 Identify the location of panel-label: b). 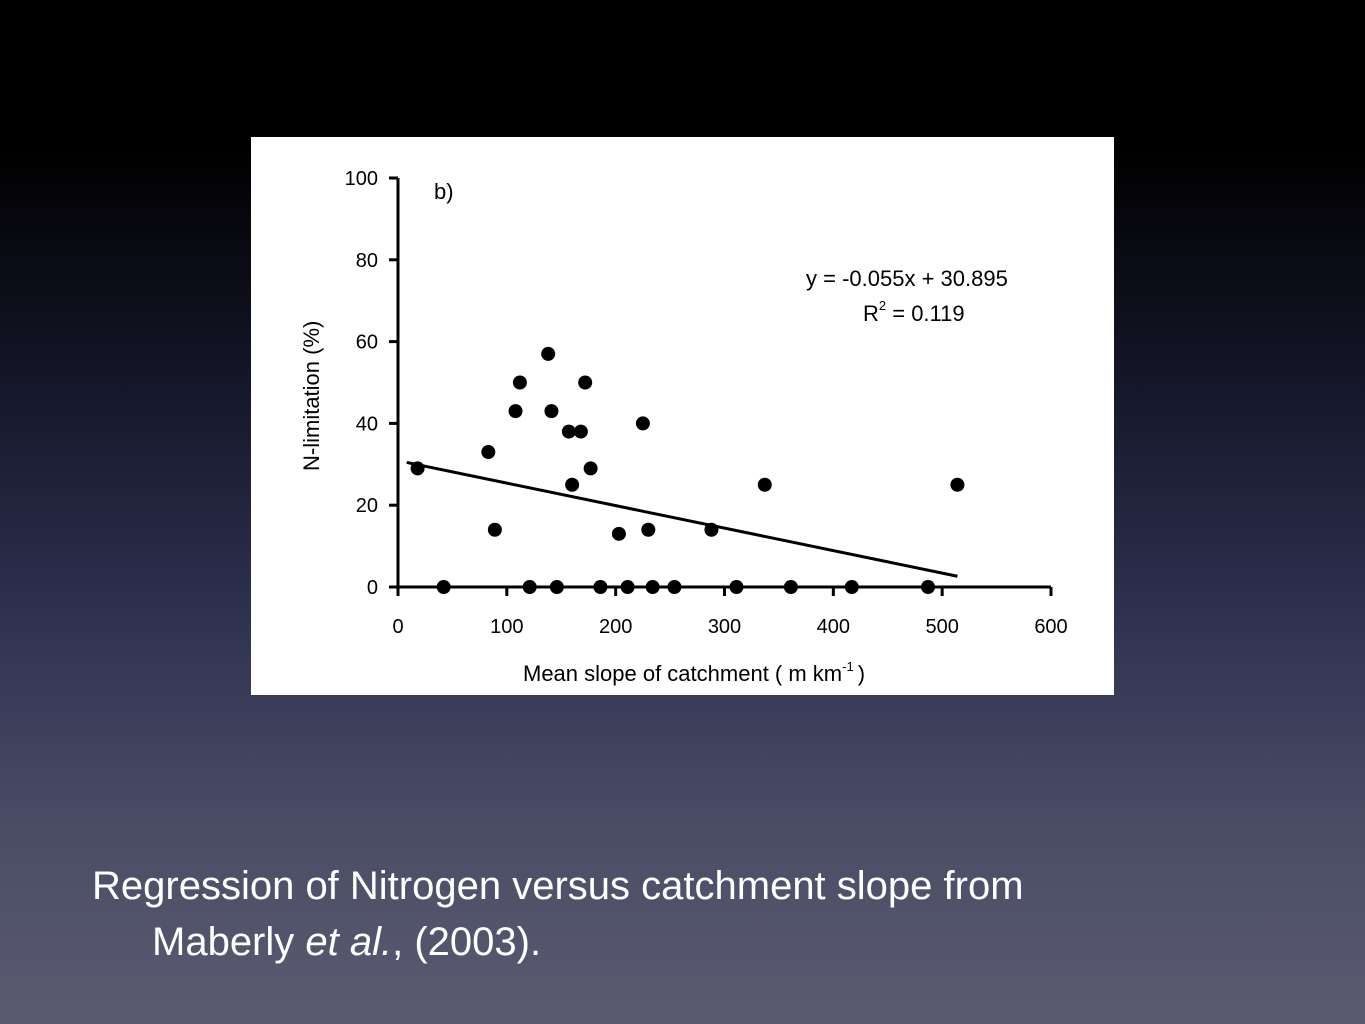
(444, 191).